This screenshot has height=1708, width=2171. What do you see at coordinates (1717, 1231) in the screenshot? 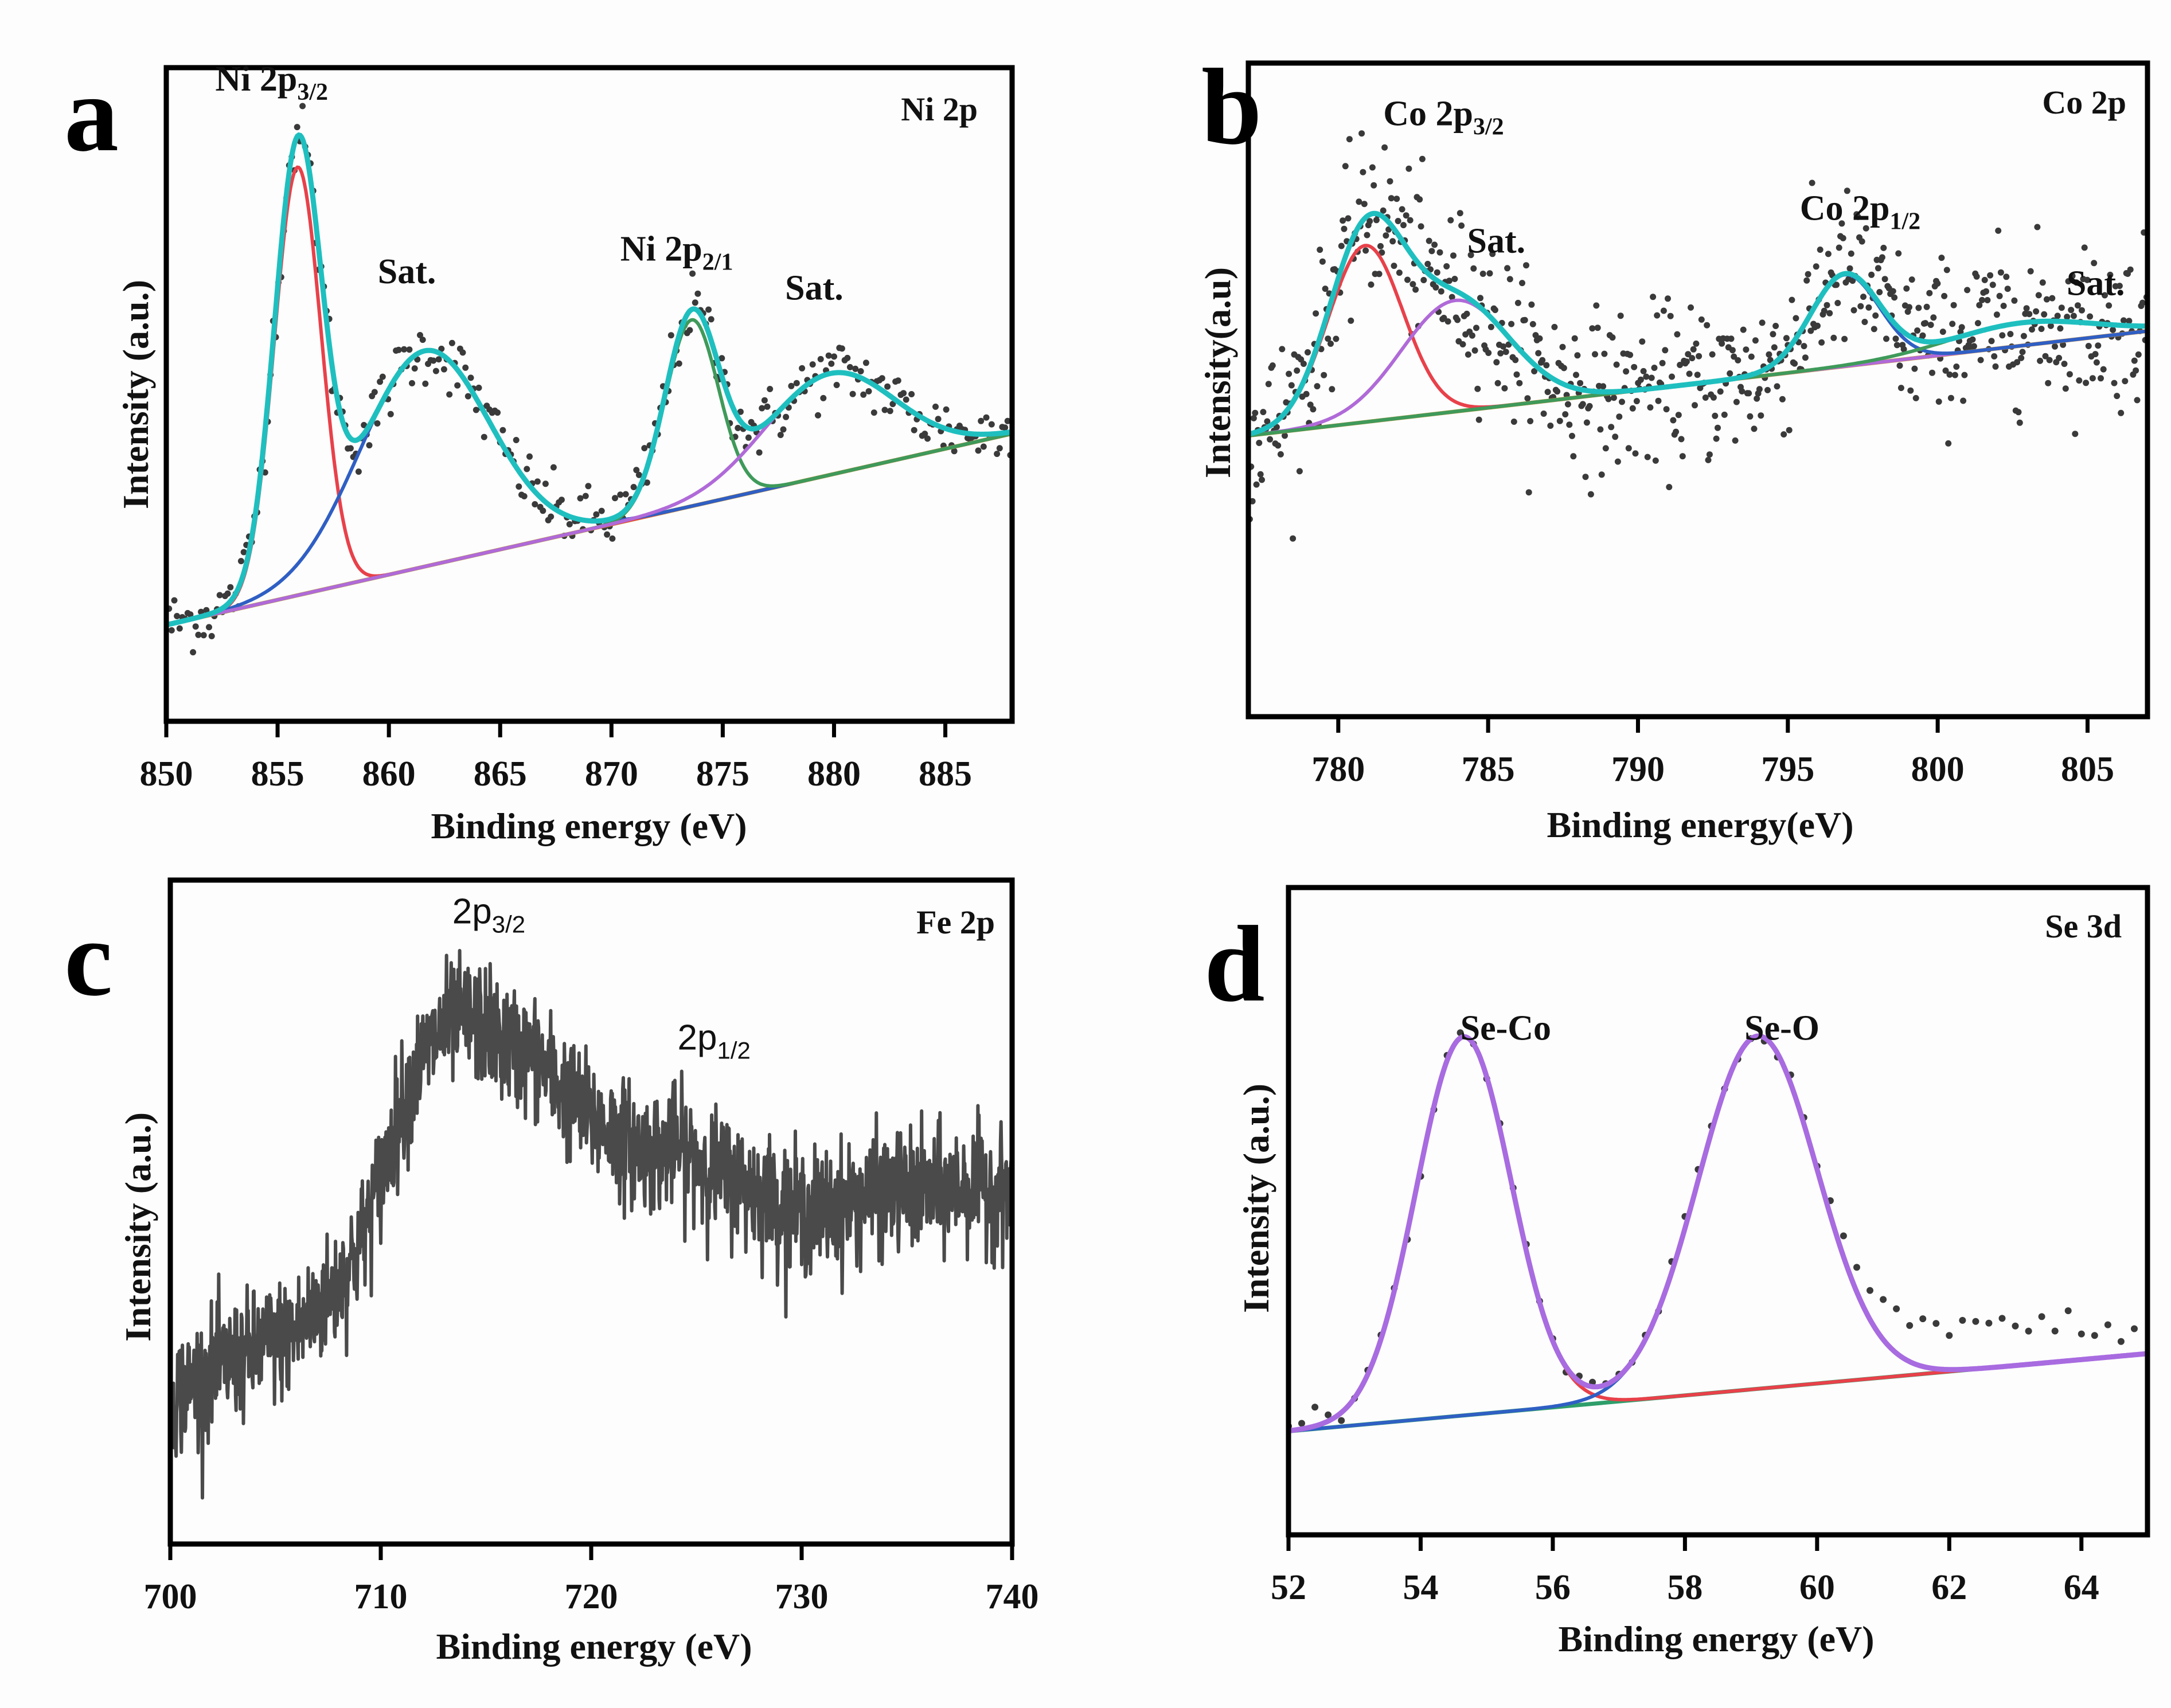
I see `panel-d-plot-layer` at bounding box center [1717, 1231].